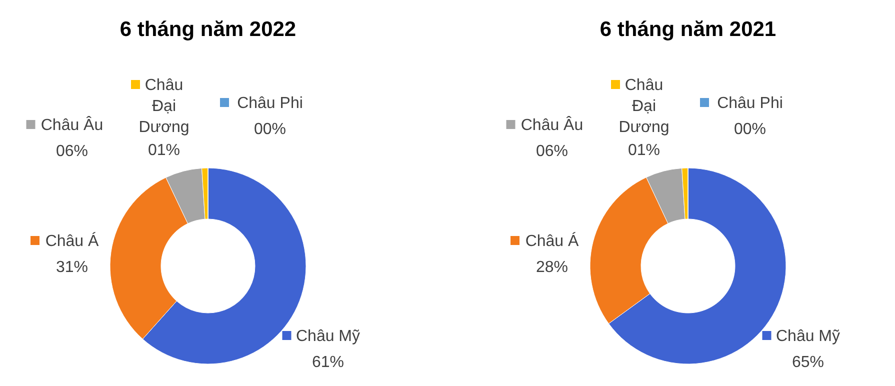  What do you see at coordinates (688, 29) in the screenshot?
I see `chart-title: 6 tháng năm 2021` at bounding box center [688, 29].